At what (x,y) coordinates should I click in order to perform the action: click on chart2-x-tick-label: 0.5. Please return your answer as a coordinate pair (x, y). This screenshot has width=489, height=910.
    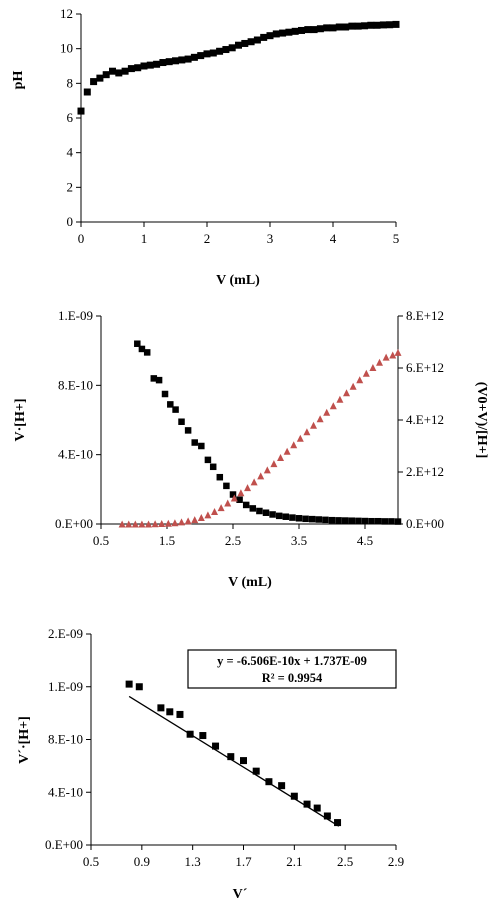
    Looking at the image, I should click on (101, 540).